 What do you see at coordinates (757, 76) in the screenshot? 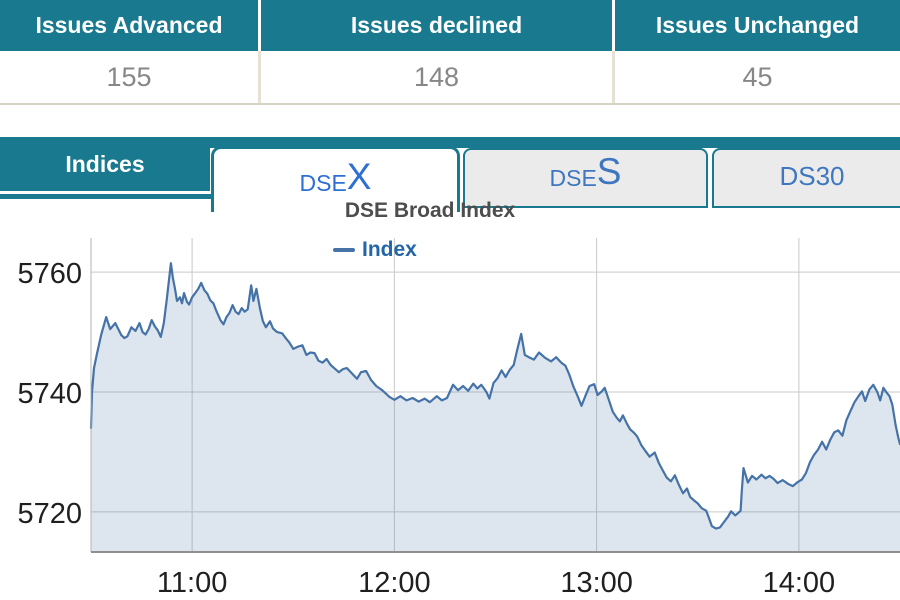
I see `issues-unchanged-value: 45` at bounding box center [757, 76].